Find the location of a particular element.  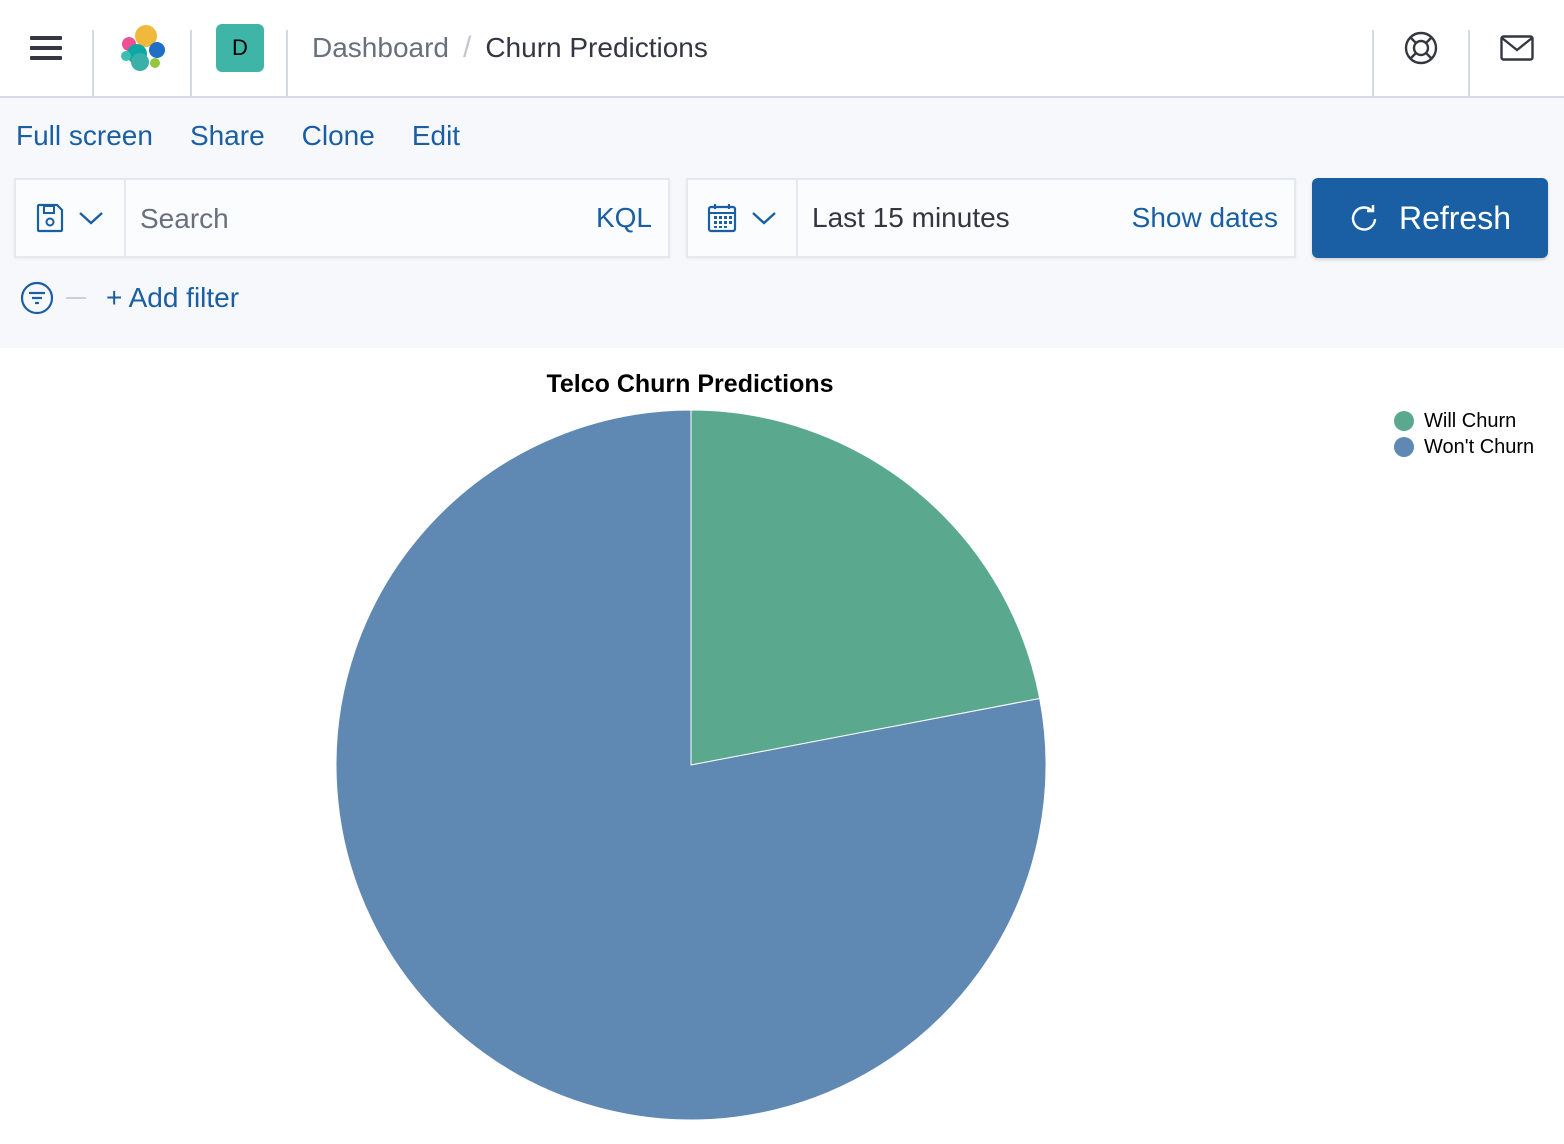

legend-item: Will Churn is located at coordinates (1464, 421).